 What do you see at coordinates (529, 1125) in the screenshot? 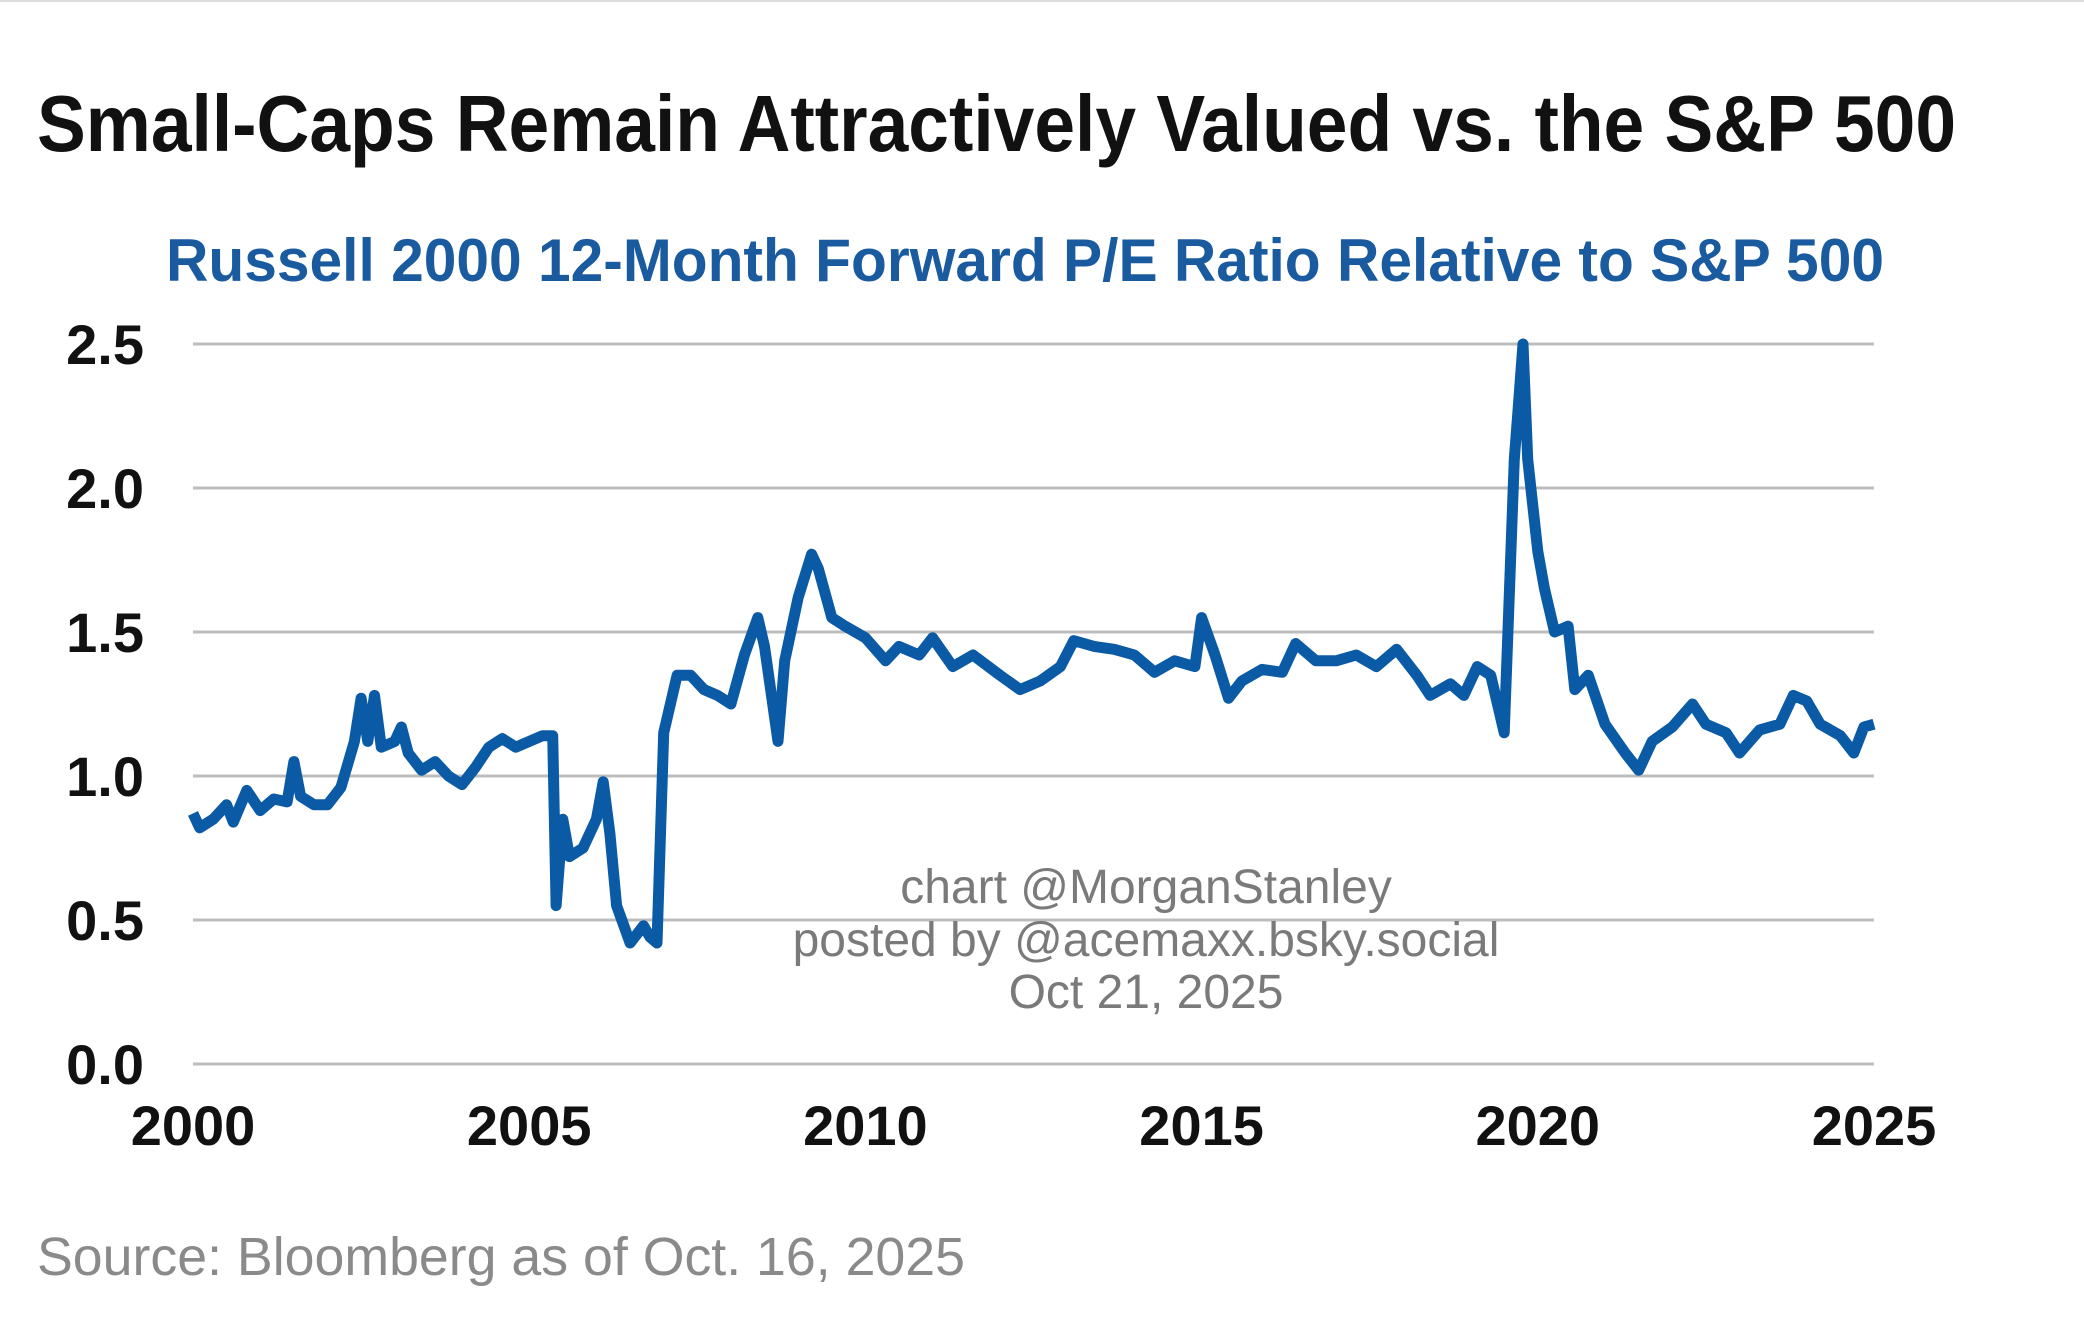
I see `x-tick-label: 2005` at bounding box center [529, 1125].